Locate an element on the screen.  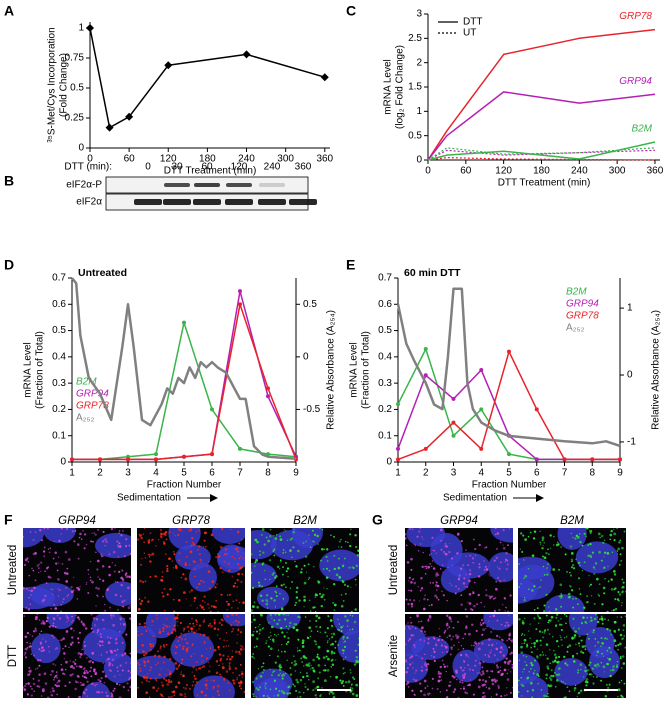
x-tick-label: 2 is located at coordinates (100, 473).